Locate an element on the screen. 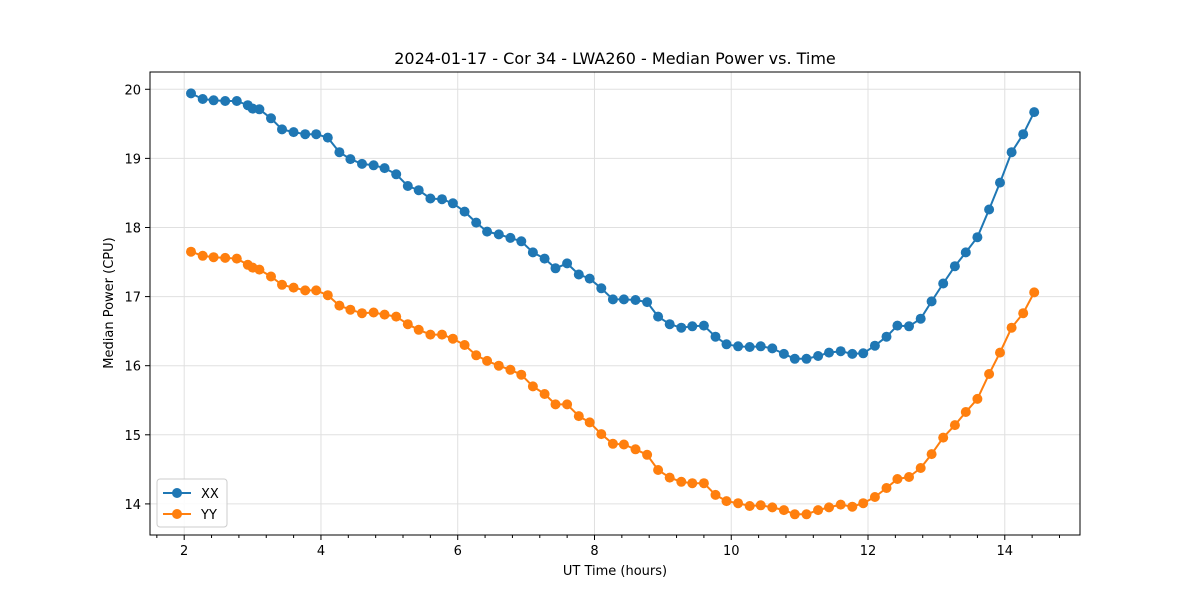 The height and width of the screenshot is (600, 1200). legend-yy-label: YY is located at coordinates (208, 515).